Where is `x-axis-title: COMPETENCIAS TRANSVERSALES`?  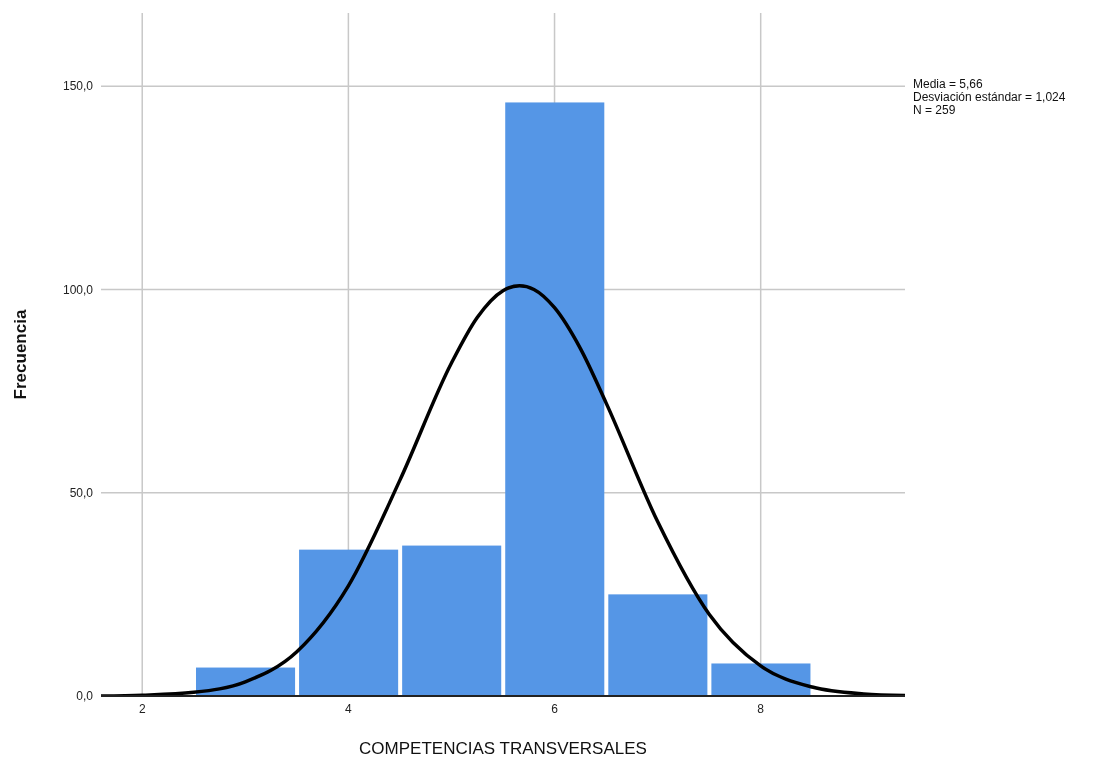 x-axis-title: COMPETENCIAS TRANSVERSALES is located at coordinates (503, 748).